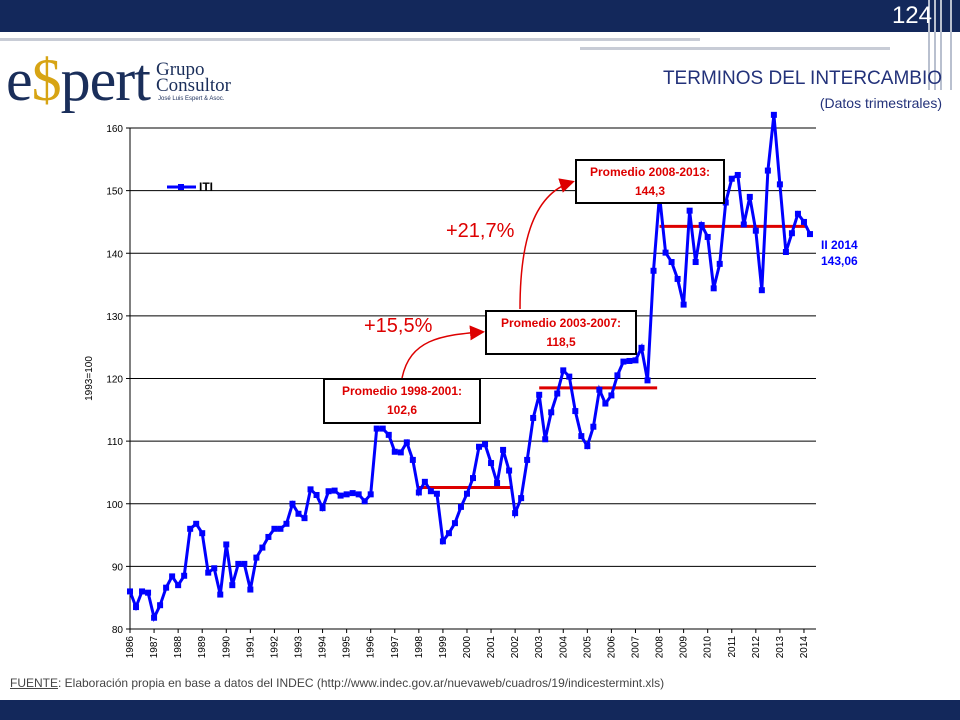 This screenshot has height=720, width=960. Describe the element at coordinates (114, 192) in the screenshot. I see `y-tick-label: 150` at that location.